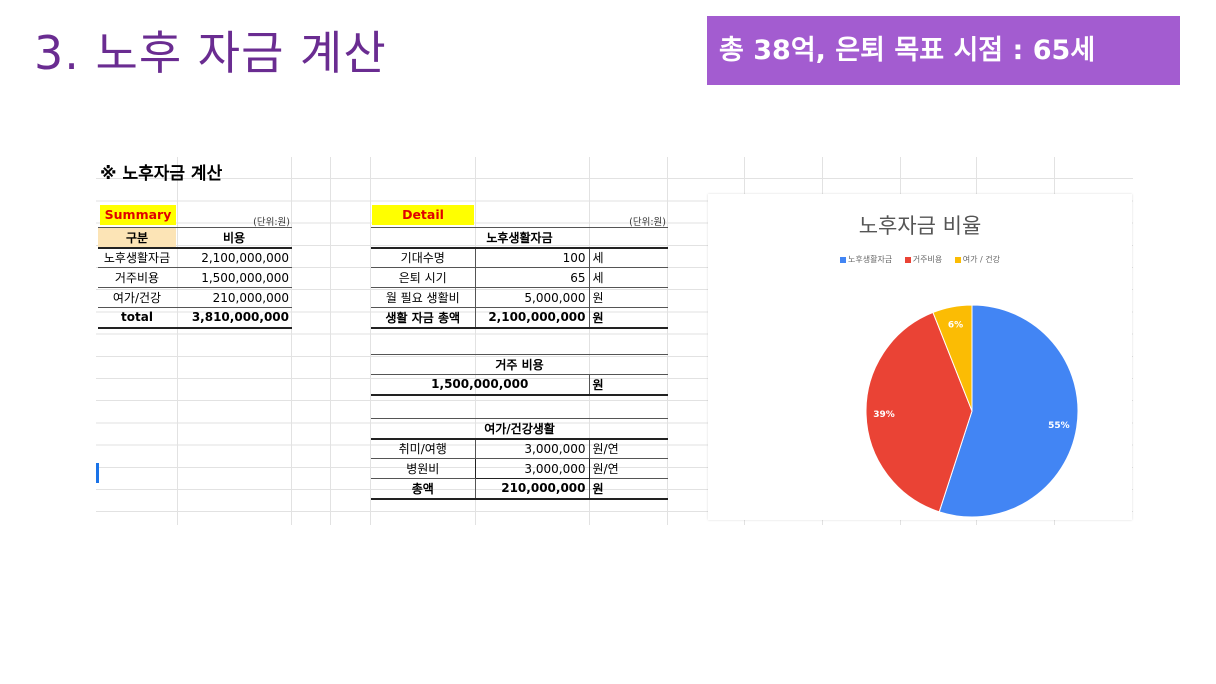 The width and height of the screenshot is (1216, 684). What do you see at coordinates (234, 318) in the screenshot?
I see `summary-total-cost: 3,810,000,000` at bounding box center [234, 318].